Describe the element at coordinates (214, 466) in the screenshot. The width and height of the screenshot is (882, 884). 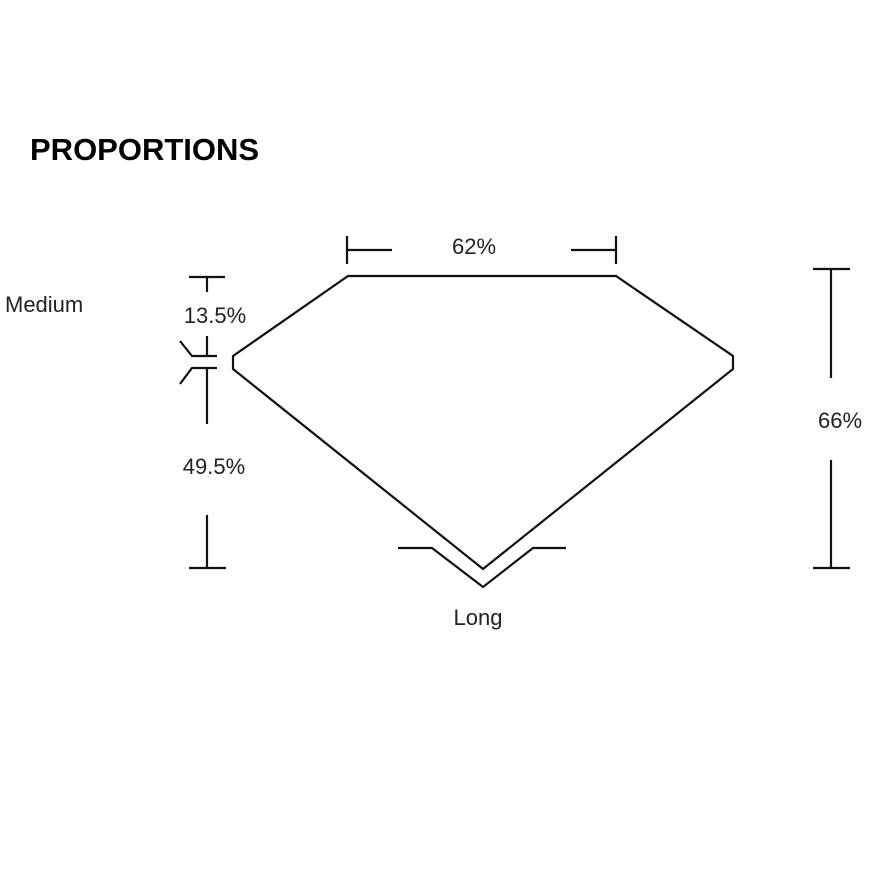
I see `pavilion-label: 49.5%` at that location.